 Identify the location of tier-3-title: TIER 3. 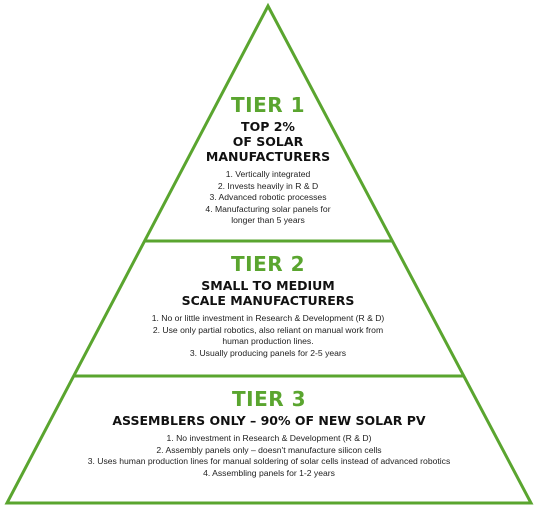
(269, 399).